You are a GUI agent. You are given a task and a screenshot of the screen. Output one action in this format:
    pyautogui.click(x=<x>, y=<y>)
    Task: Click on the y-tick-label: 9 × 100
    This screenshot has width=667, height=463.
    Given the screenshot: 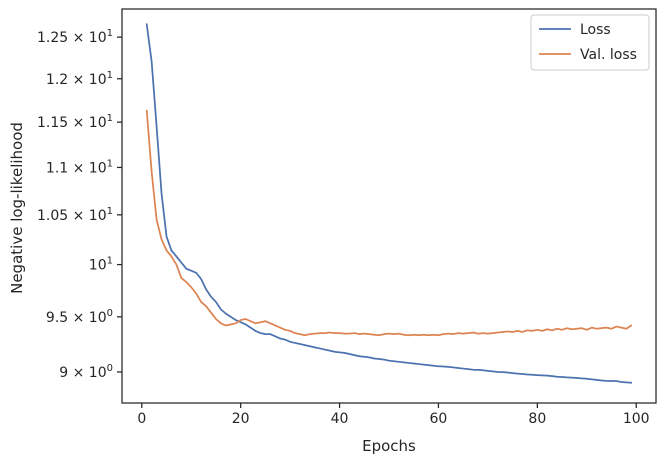 What is the action you would take?
    pyautogui.click(x=86, y=372)
    